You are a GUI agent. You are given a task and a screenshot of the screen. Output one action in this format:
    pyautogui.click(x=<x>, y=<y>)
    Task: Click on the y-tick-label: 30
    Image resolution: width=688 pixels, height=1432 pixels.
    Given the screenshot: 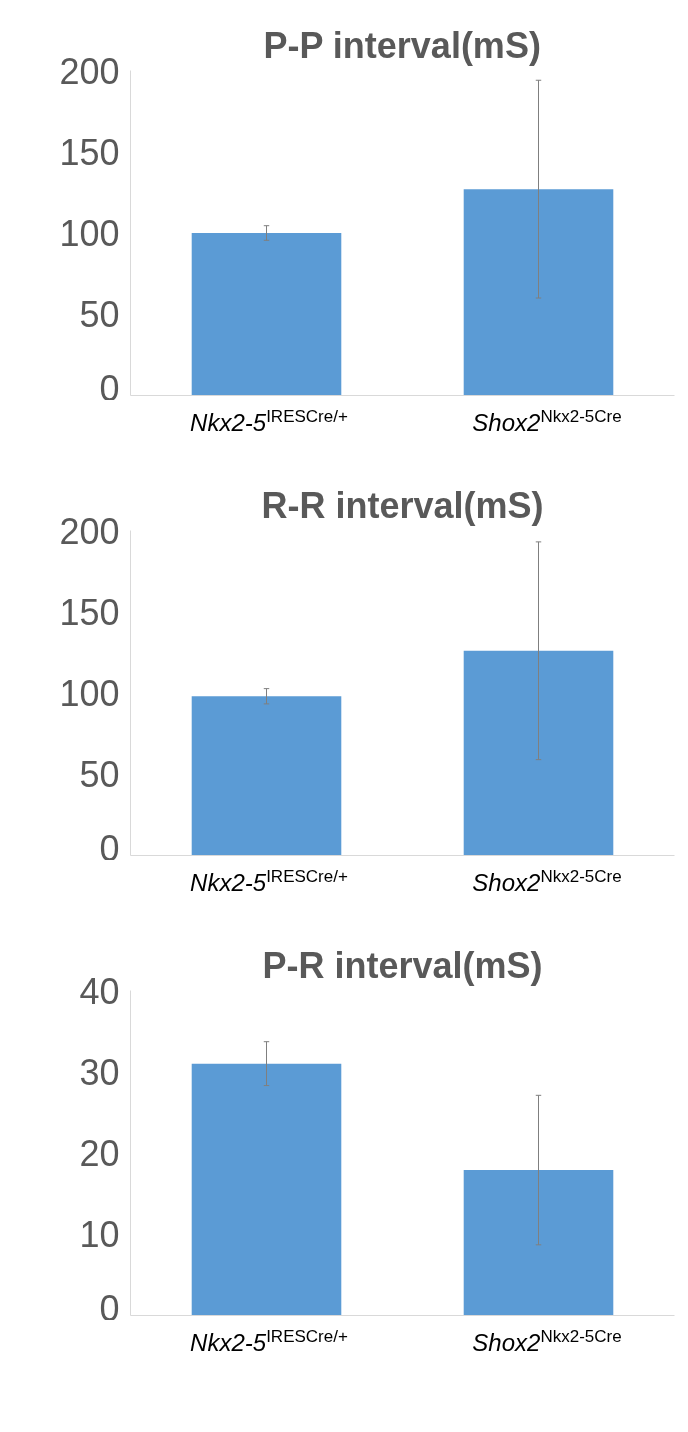 What is the action you would take?
    pyautogui.click(x=99, y=1072)
    